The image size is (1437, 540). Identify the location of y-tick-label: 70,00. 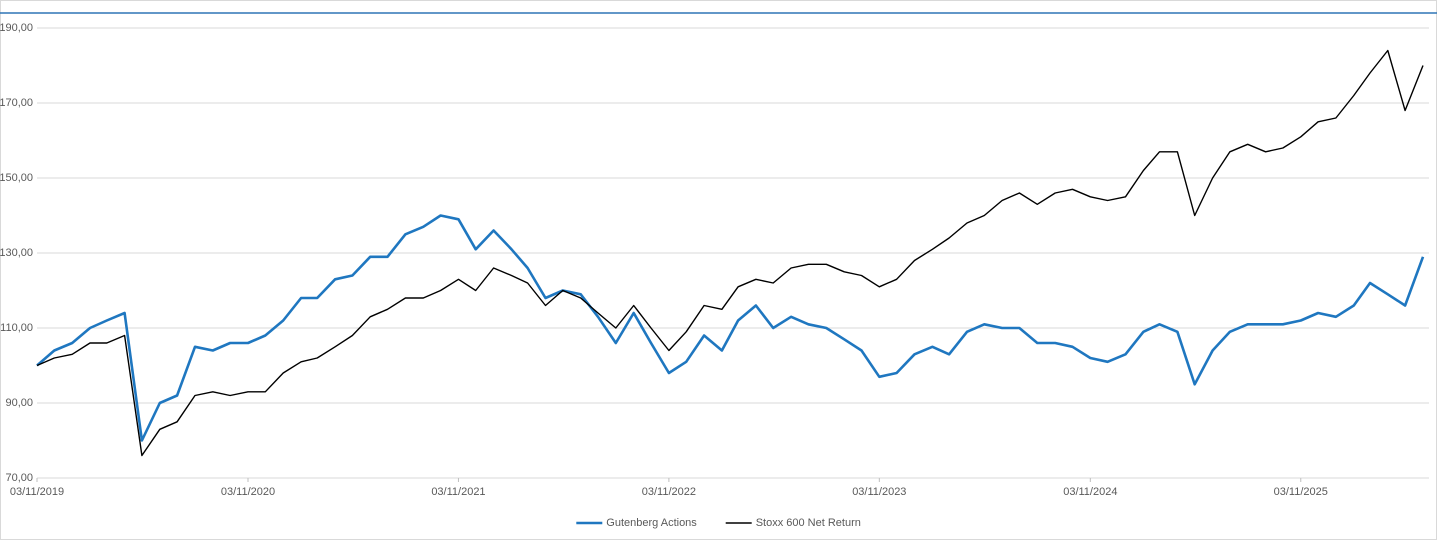
(19, 478).